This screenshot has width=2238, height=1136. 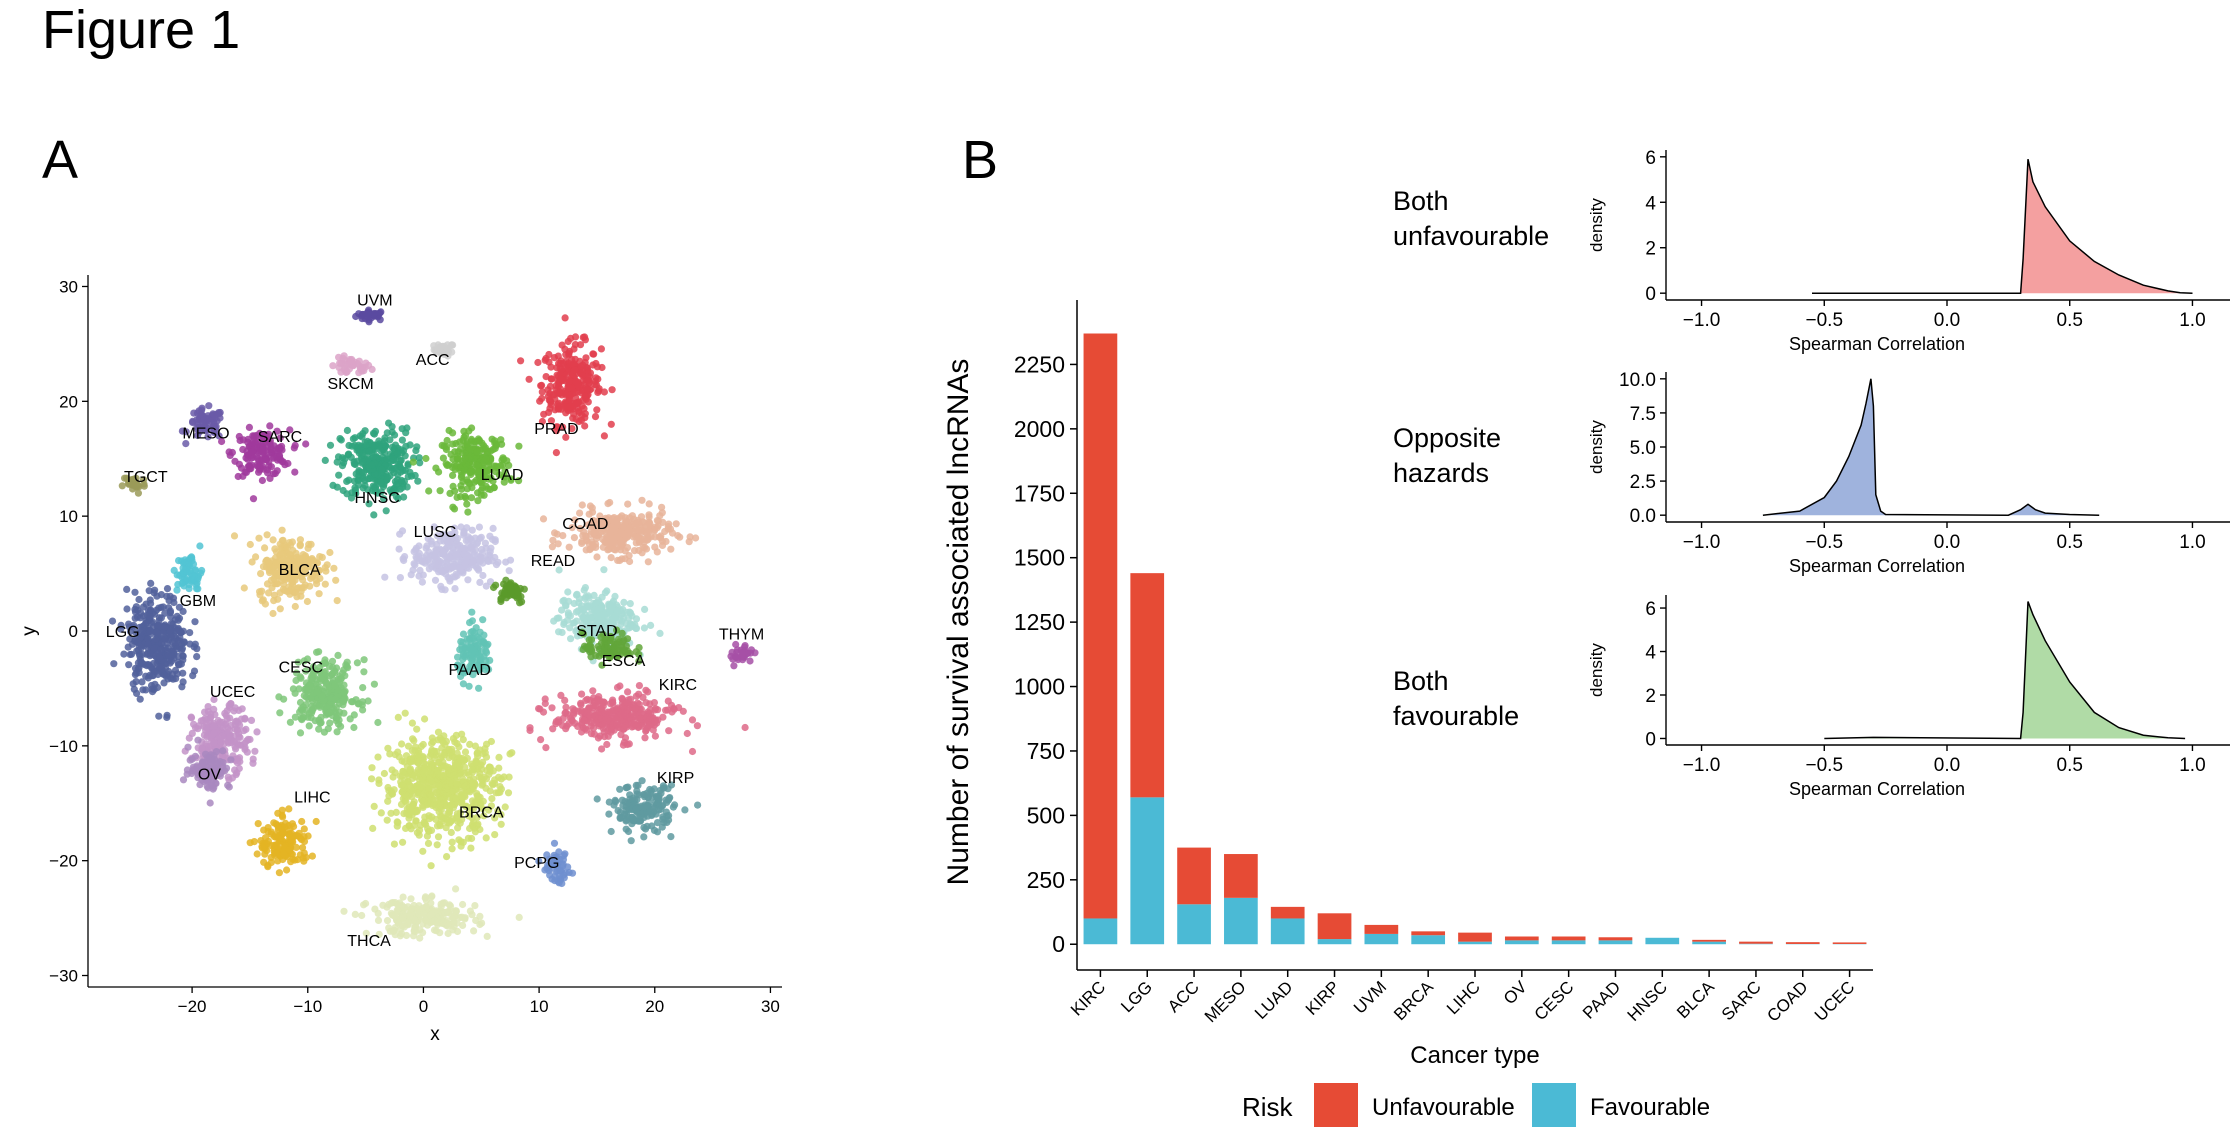 I want to click on cluster-meso, so click(x=201, y=425).